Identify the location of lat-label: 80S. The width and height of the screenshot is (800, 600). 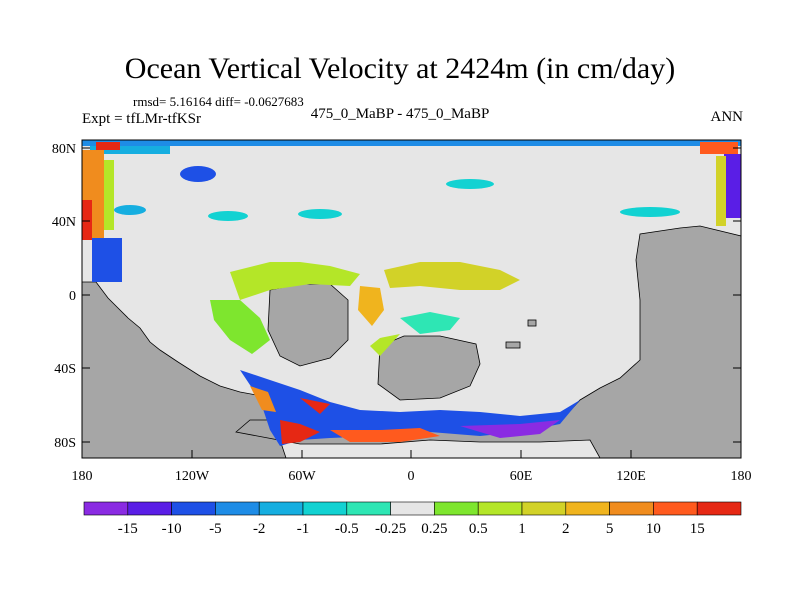
(65, 443).